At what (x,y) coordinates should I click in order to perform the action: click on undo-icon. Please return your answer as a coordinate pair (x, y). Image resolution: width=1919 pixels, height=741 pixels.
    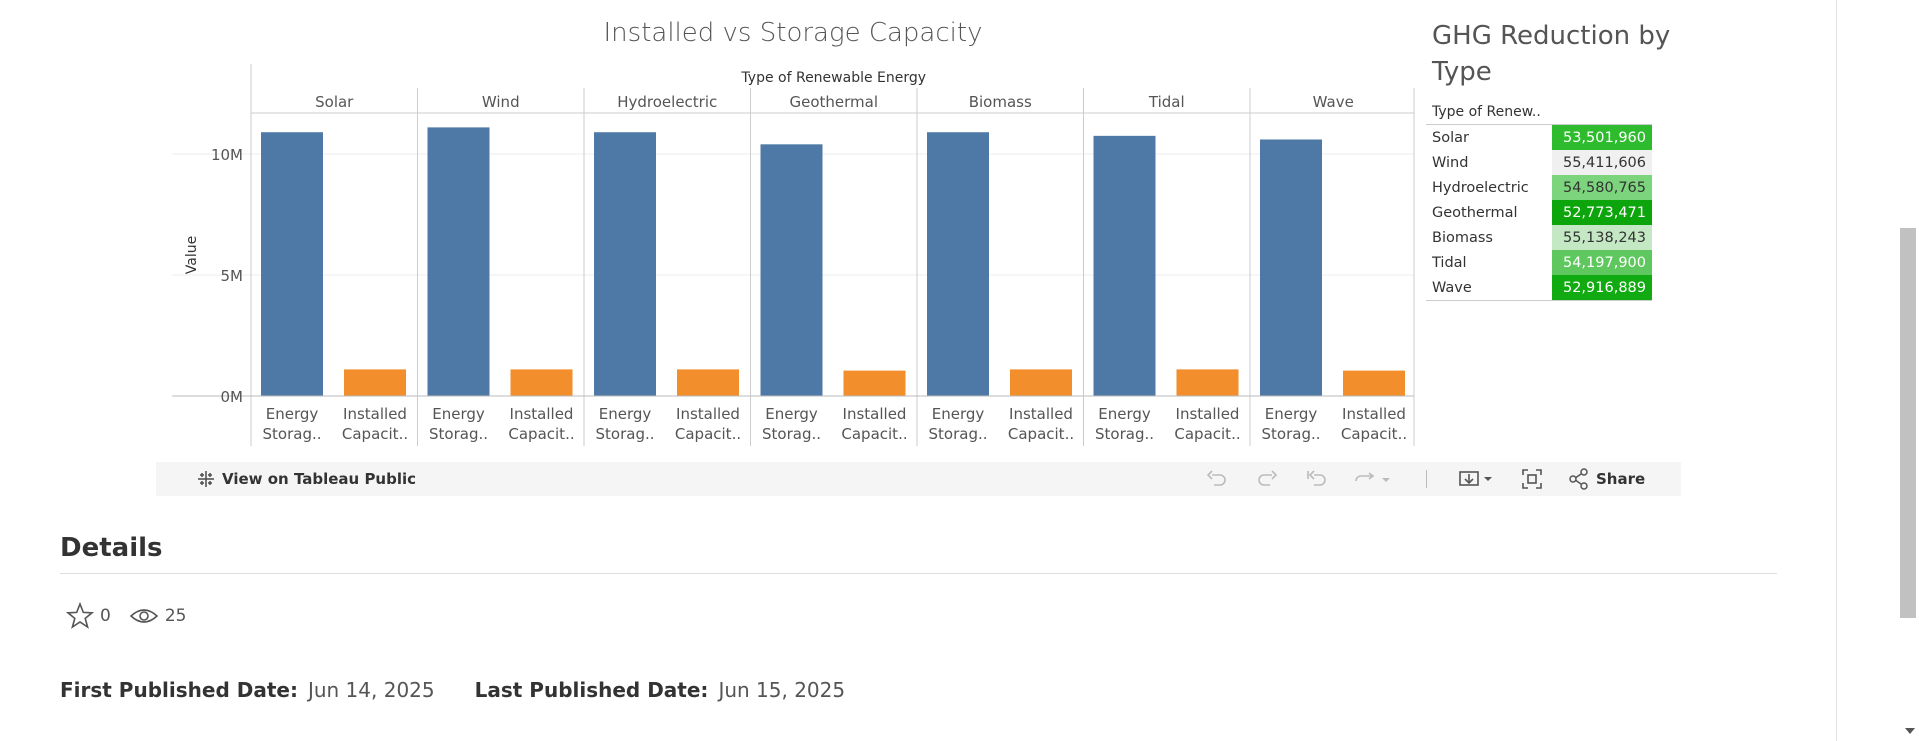
    Looking at the image, I should click on (1216, 478).